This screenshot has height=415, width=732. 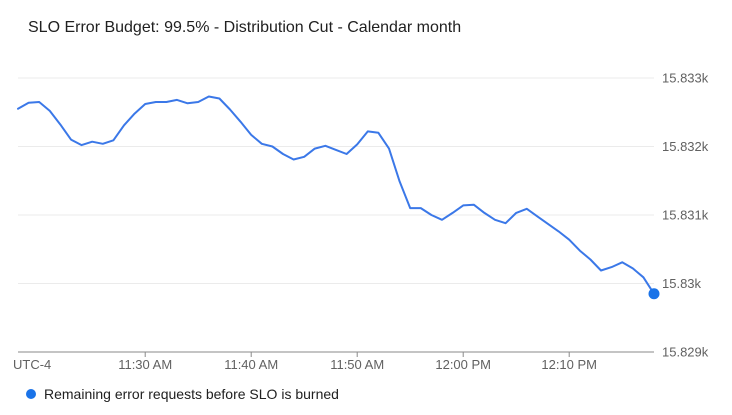 I want to click on utc-offset-label: UTC-4, so click(x=32, y=364).